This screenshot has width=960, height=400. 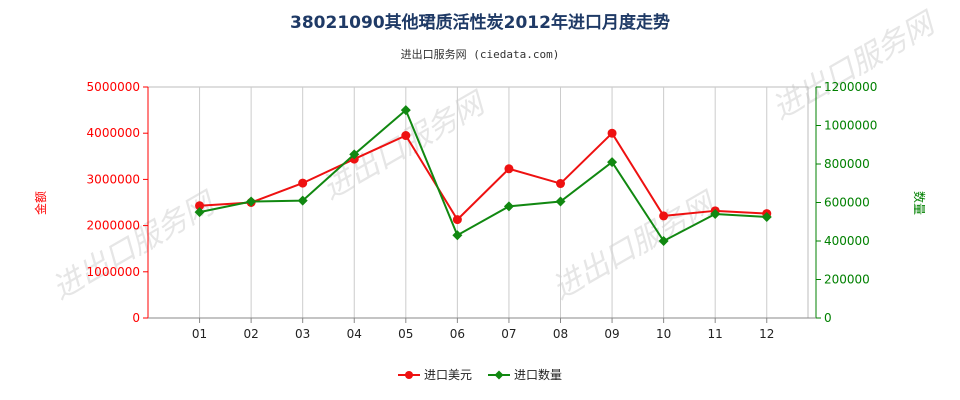 I want to click on left-tick-label: 2000000, so click(x=113, y=226).